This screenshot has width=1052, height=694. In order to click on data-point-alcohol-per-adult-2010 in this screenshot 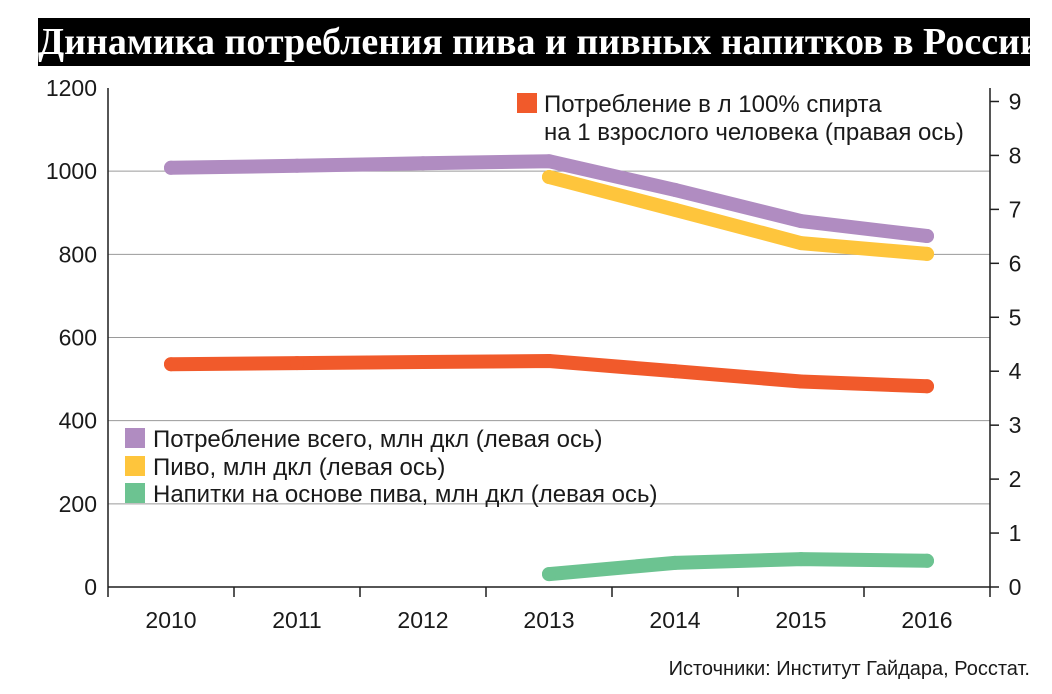, I will do `click(171, 364)`.